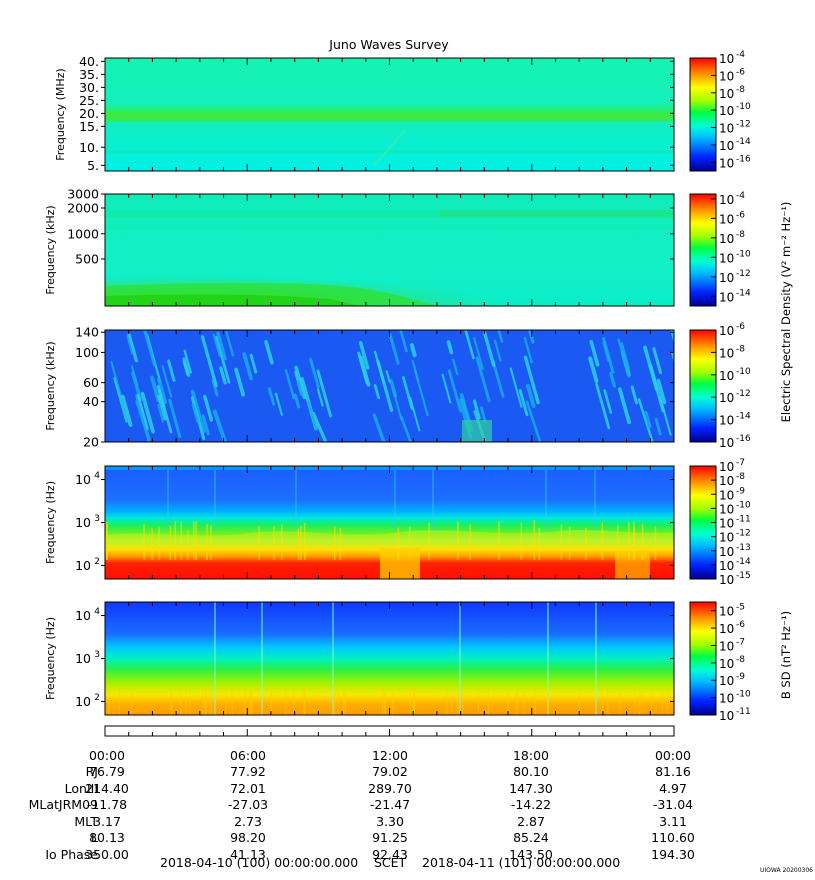  Describe the element at coordinates (740, 196) in the screenshot. I see `colorbar-tick-exponent: -4` at that location.